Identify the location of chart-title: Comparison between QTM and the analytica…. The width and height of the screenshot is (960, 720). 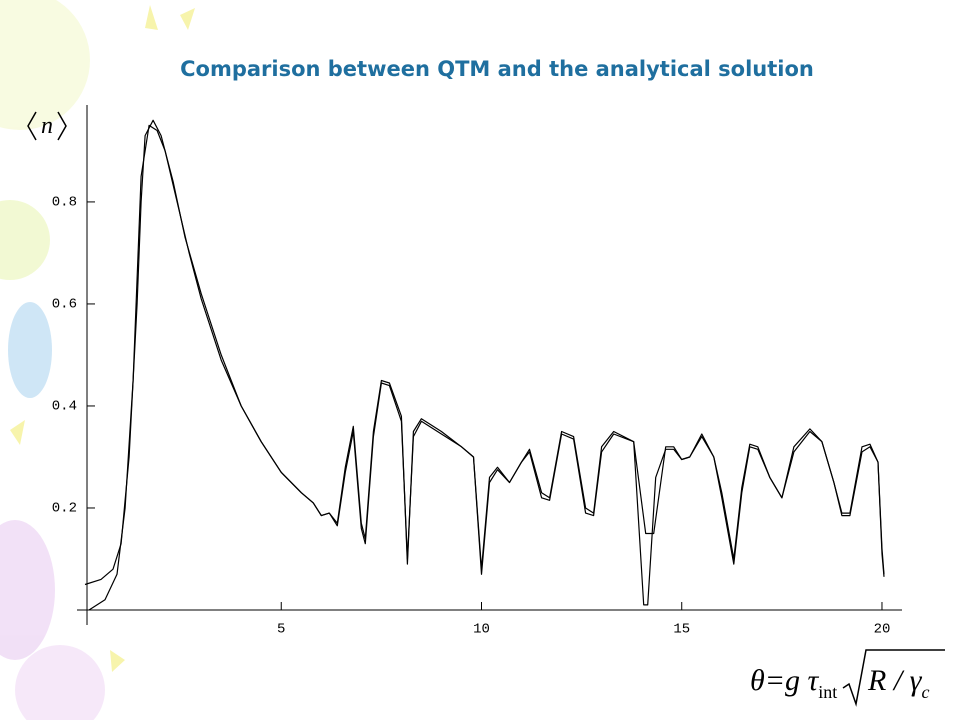
(497, 69).